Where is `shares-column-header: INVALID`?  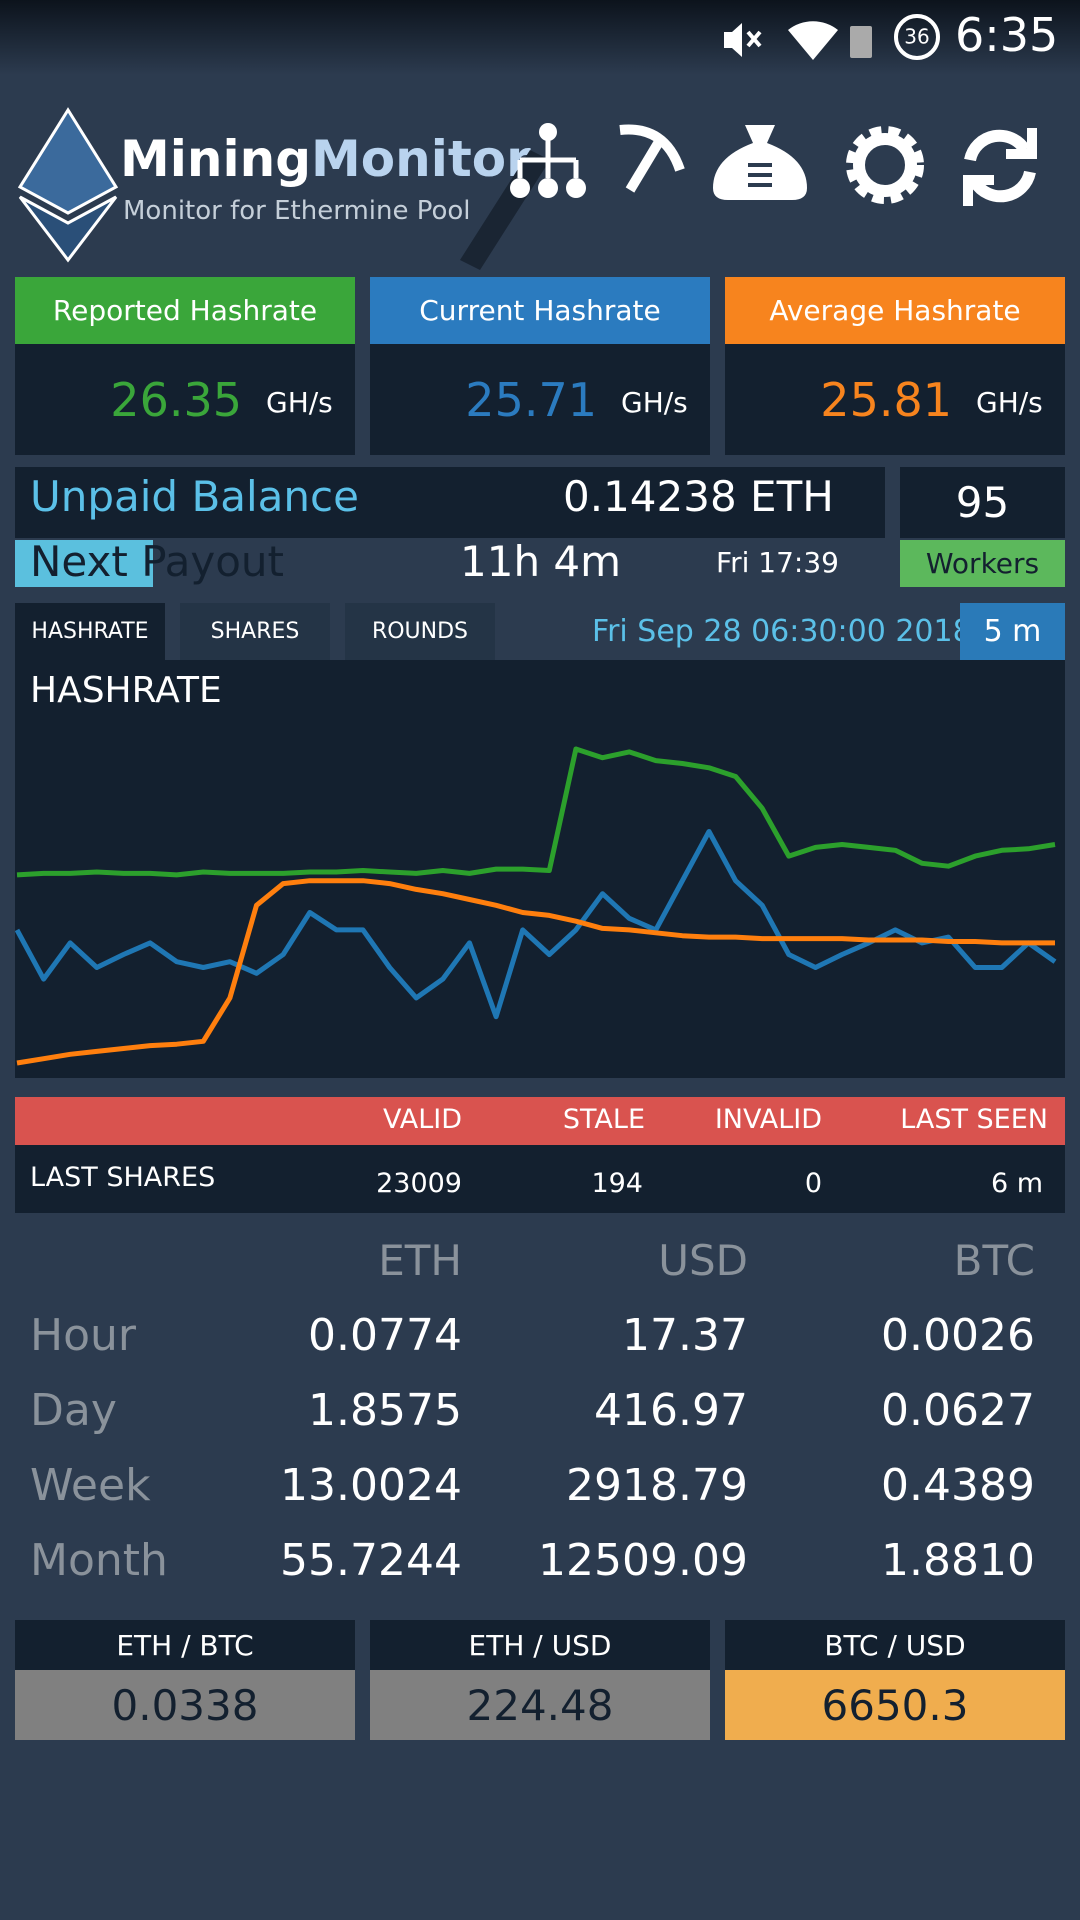 shares-column-header: INVALID is located at coordinates (768, 1119).